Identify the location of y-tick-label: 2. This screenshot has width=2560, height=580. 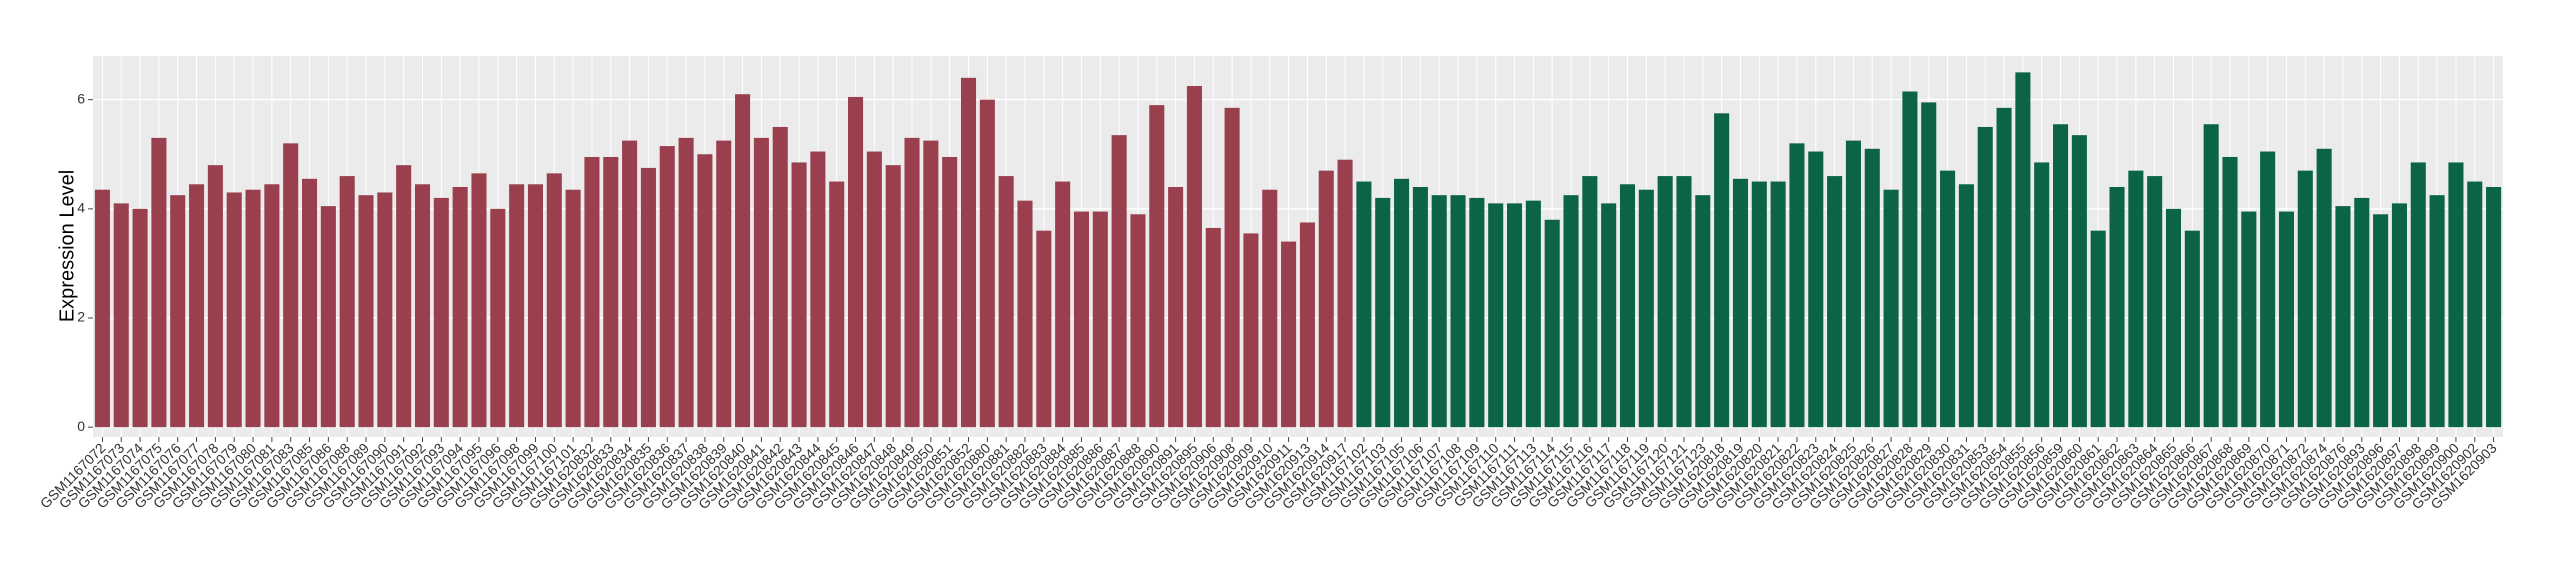
(81, 317).